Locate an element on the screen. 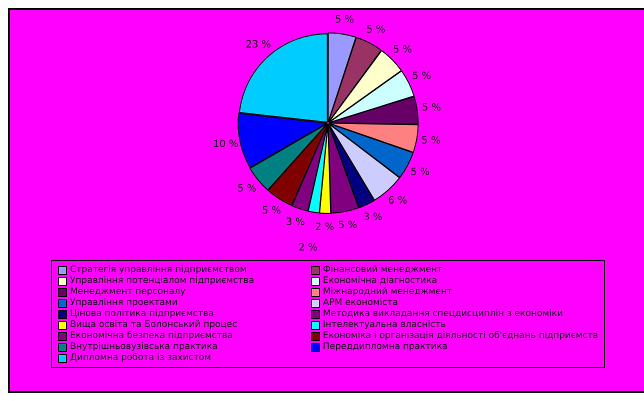 This screenshot has width=644, height=401. legend-label: Фінансовий менеджмент is located at coordinates (382, 270).